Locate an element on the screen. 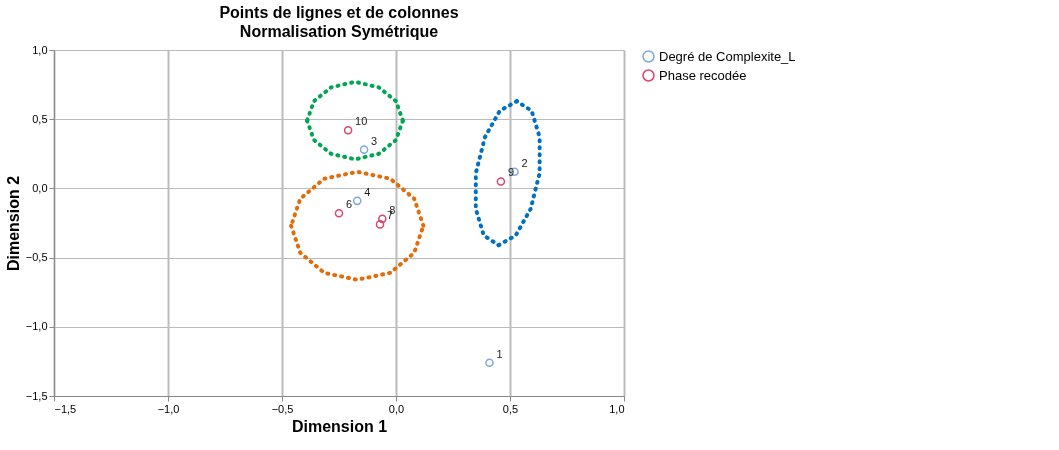 The image size is (1059, 450). chart-subtitle: Normalisation Symétrique is located at coordinates (339, 31).